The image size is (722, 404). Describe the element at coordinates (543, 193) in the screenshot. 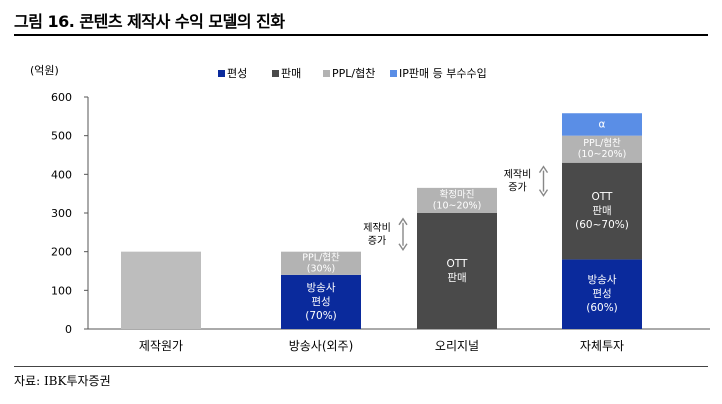

I see `annotation-1-arrow-head-bottom` at that location.